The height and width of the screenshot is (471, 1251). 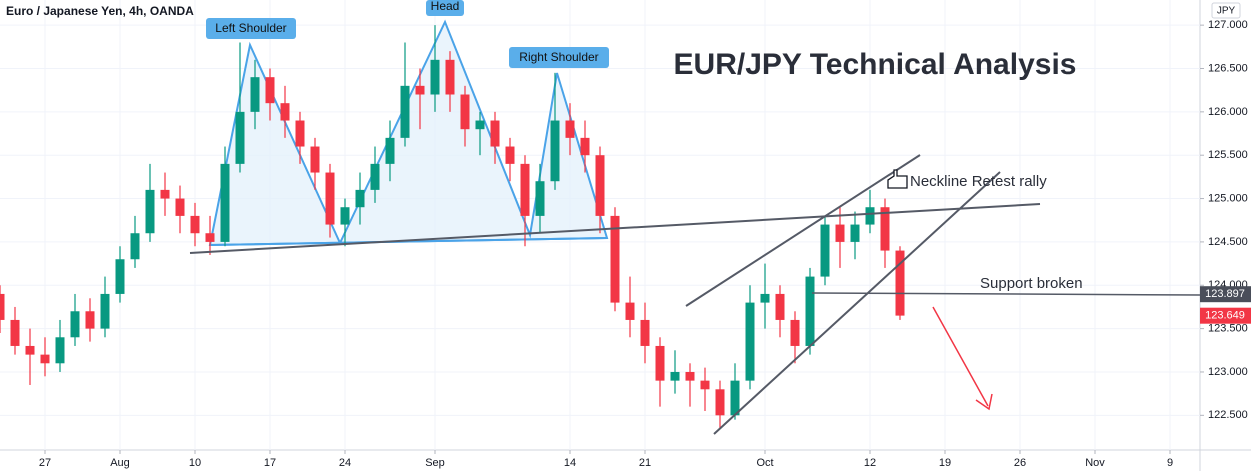 I want to click on x-tick-label: 19, so click(x=945, y=463).